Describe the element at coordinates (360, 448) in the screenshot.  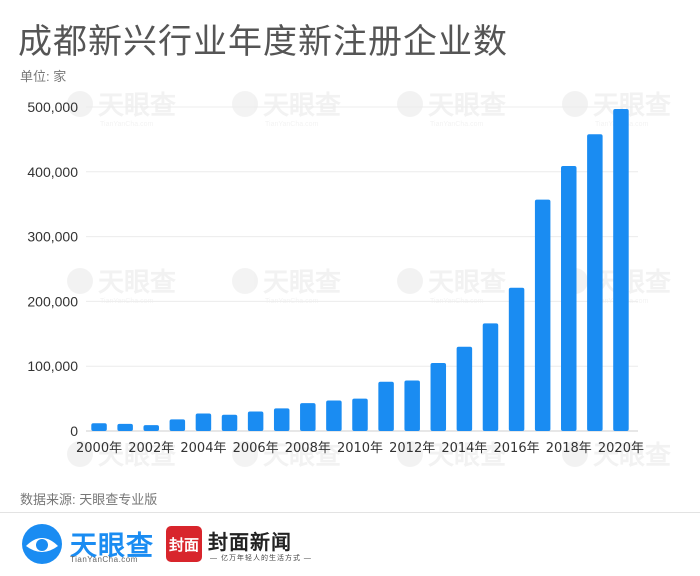
I see `x-tick-label: 2010年` at that location.